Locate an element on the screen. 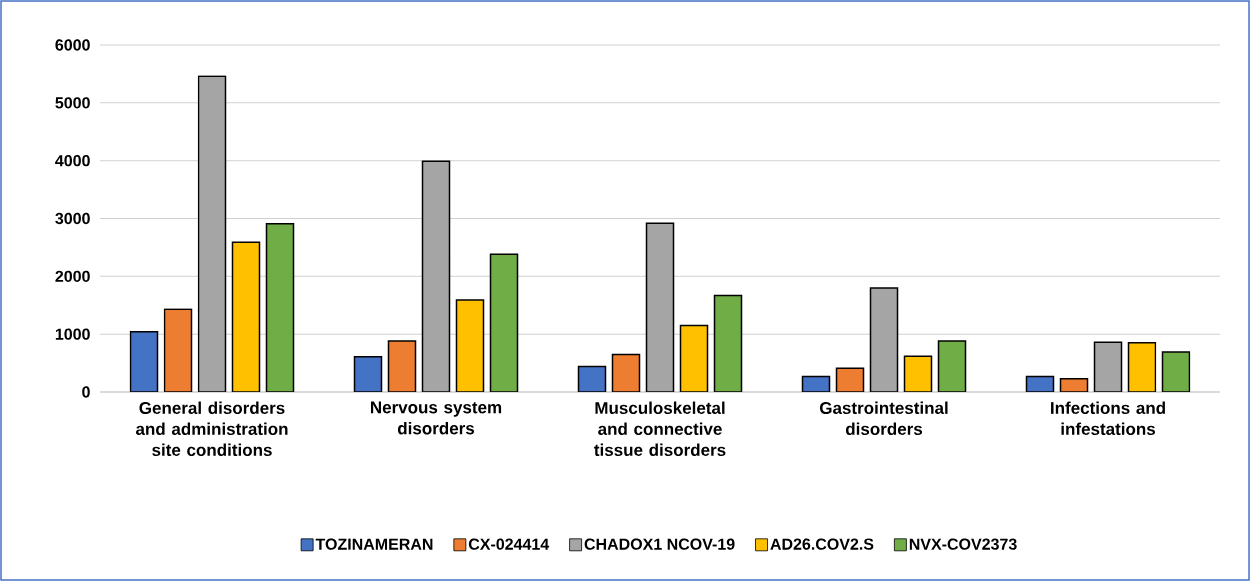  y-tick-label: 5000 is located at coordinates (72, 103).